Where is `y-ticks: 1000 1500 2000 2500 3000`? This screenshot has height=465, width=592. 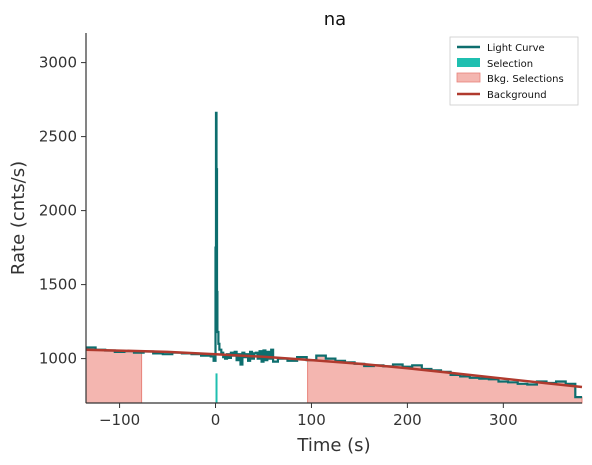
y-ticks: 1000 1500 2000 2500 3000 is located at coordinates (62, 211).